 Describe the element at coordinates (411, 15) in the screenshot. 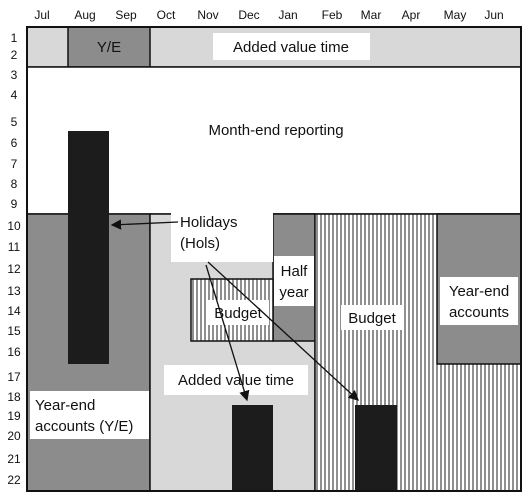

I see `month-label: Apr` at that location.